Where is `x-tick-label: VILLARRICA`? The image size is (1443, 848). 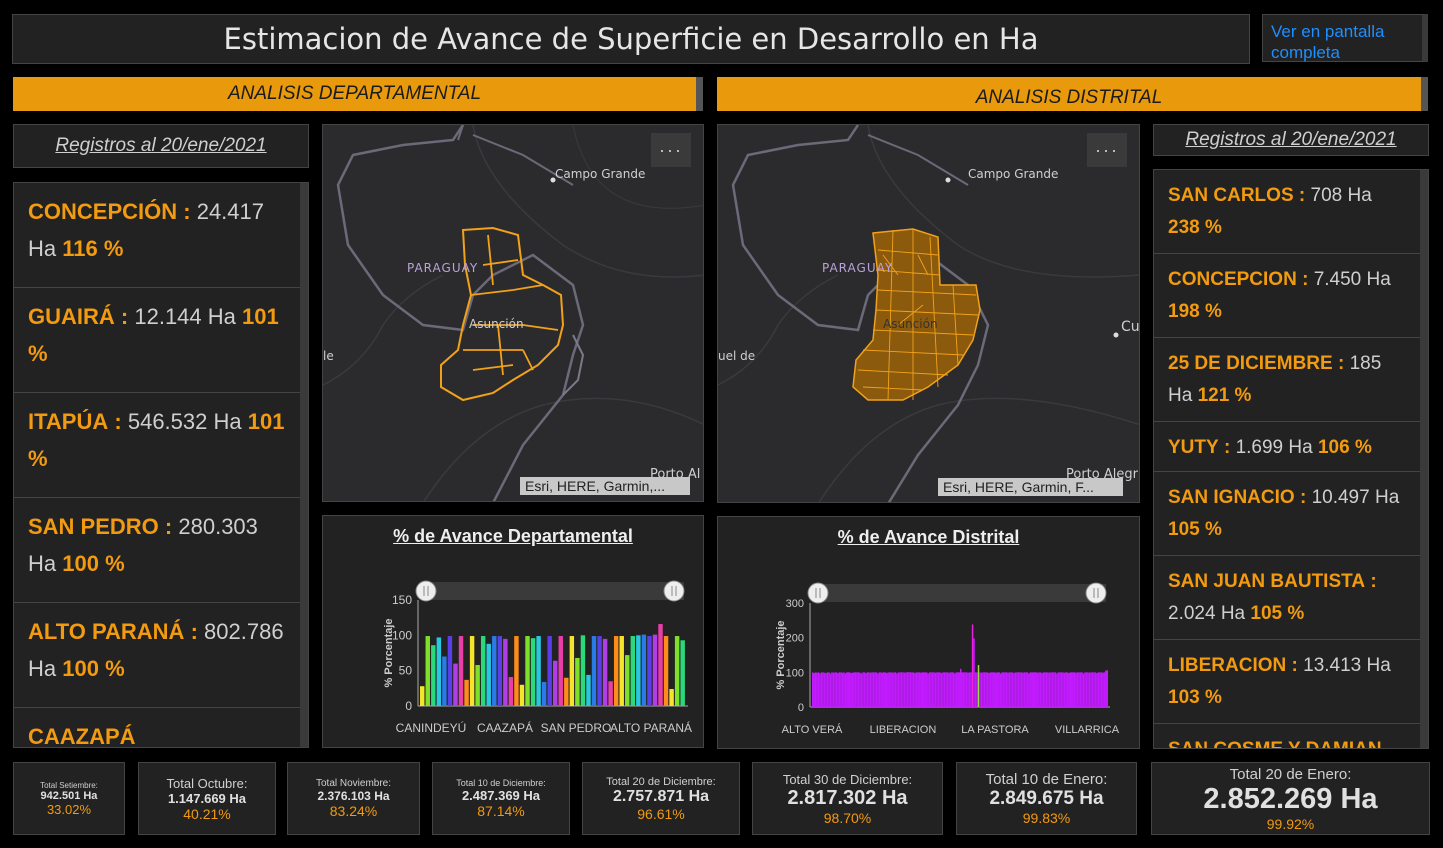
x-tick-label: VILLARRICA is located at coordinates (1087, 730).